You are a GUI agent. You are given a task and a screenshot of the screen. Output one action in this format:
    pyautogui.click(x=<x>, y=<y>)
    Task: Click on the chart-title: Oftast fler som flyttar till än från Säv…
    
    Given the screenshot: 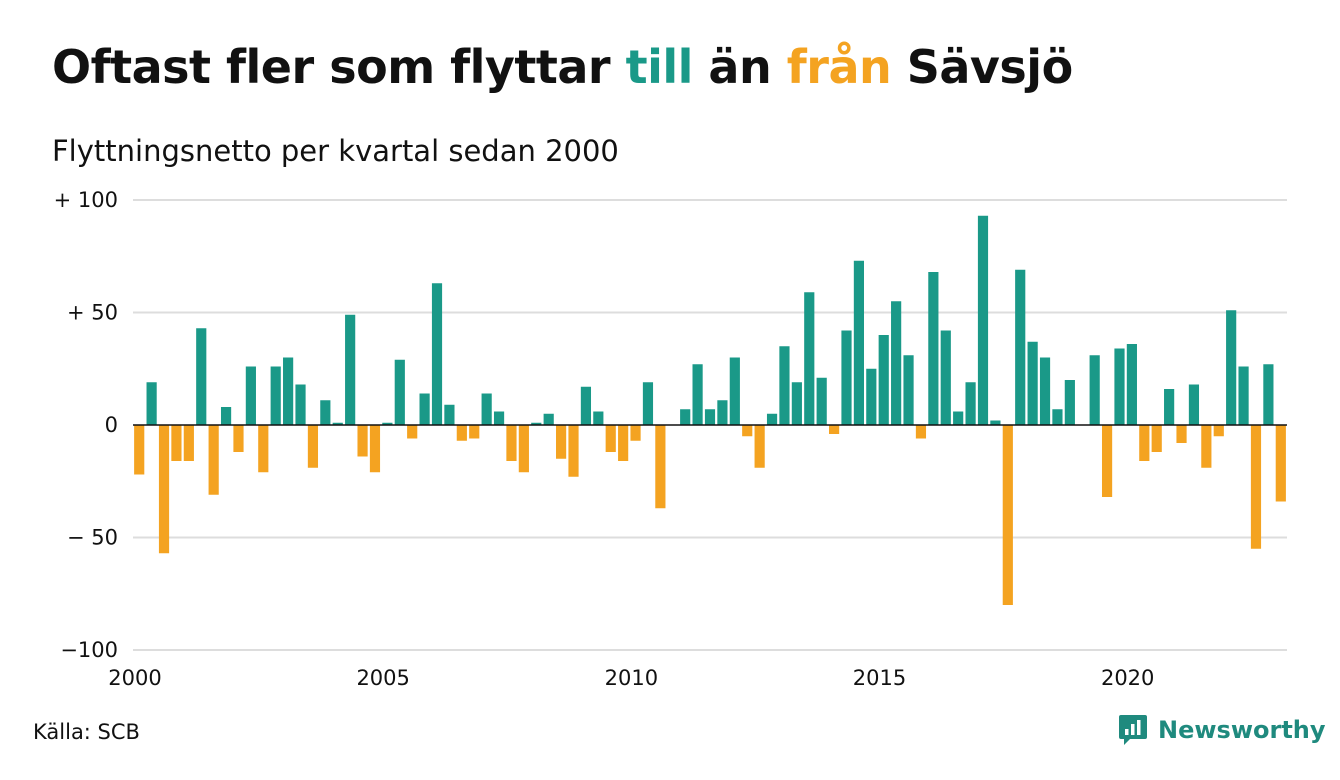 What is the action you would take?
    pyautogui.click(x=562, y=67)
    